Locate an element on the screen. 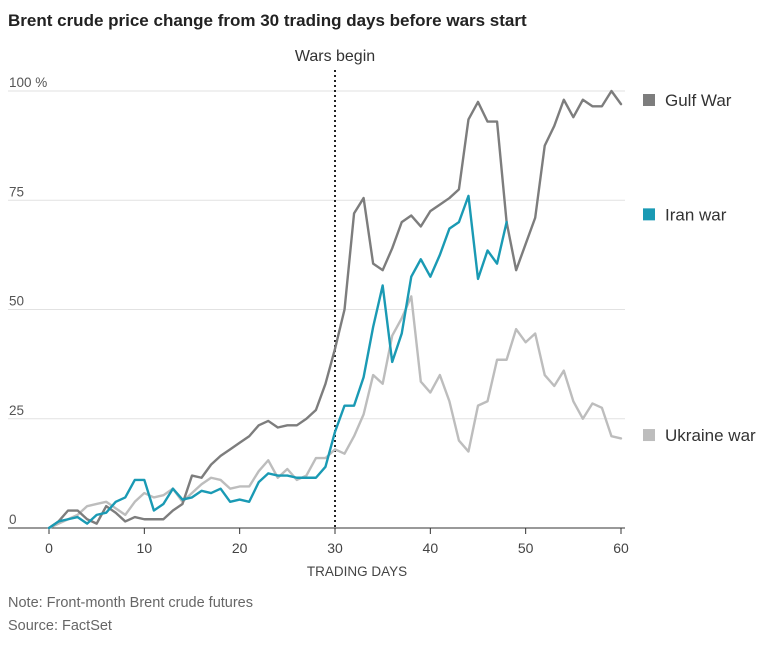  y-tick-label: 100 % is located at coordinates (28, 82).